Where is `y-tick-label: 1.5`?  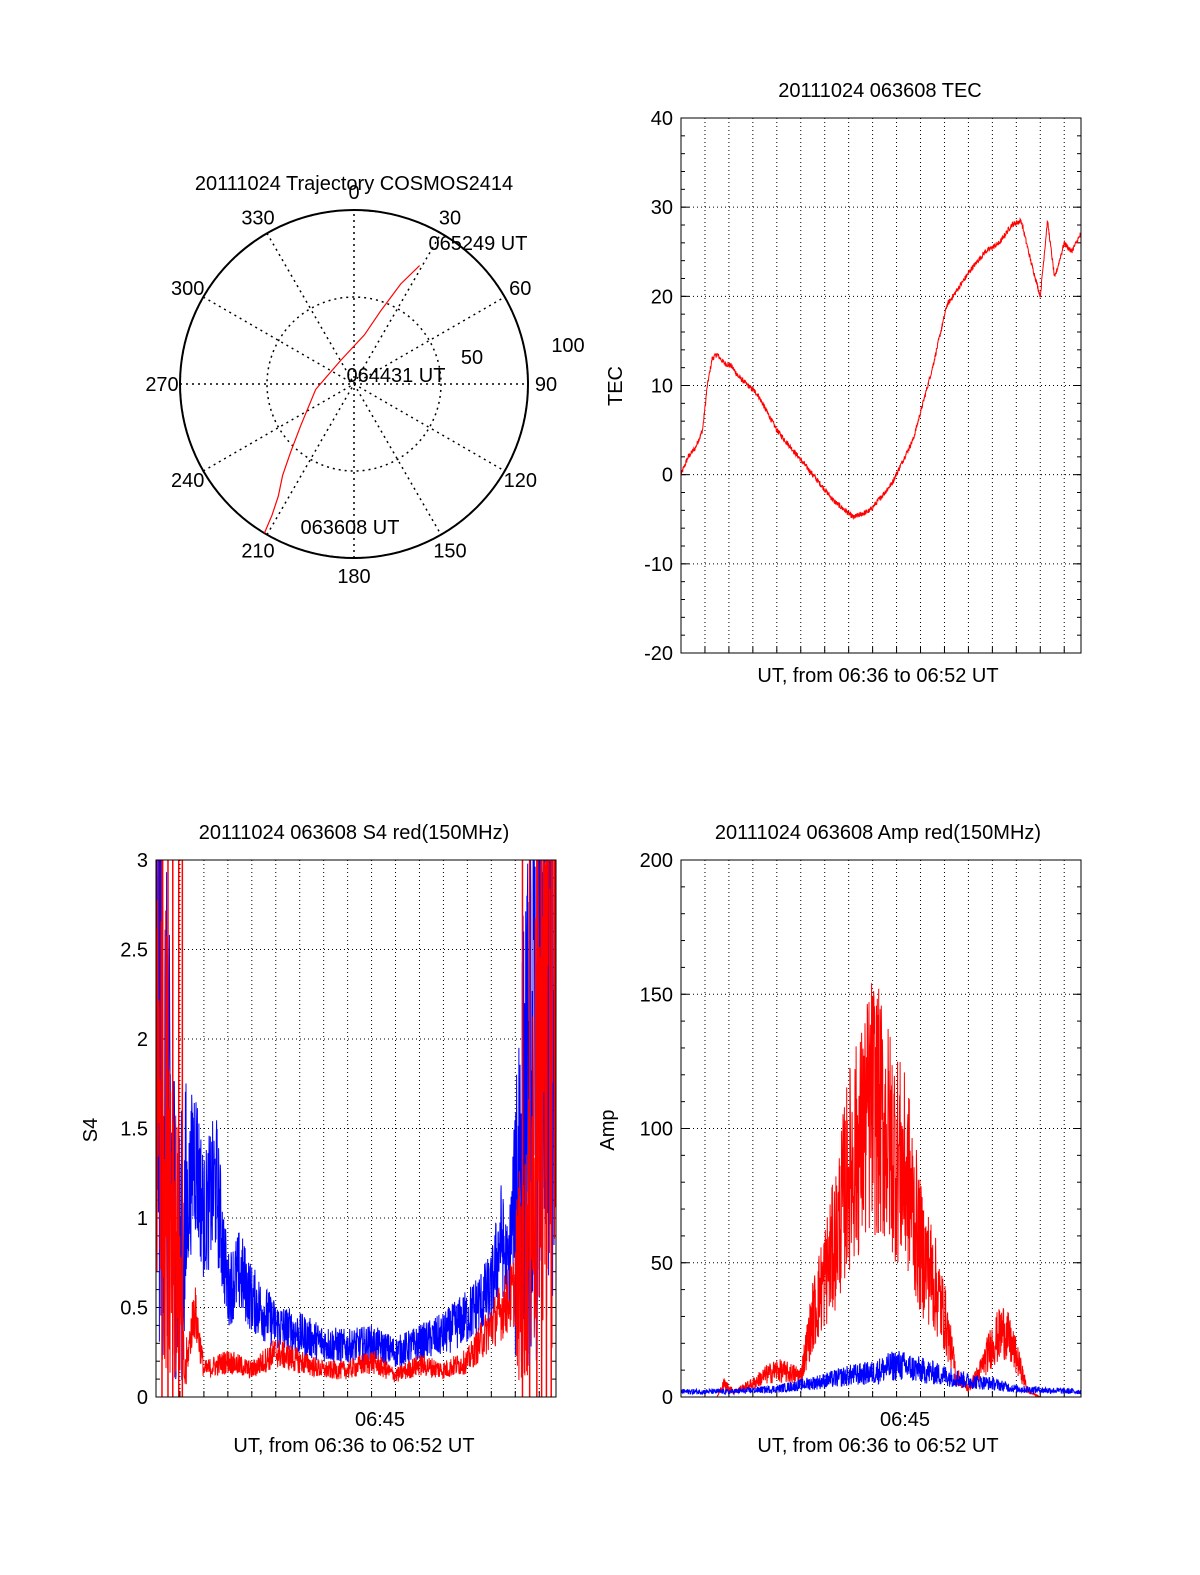
y-tick-label: 1.5 is located at coordinates (134, 1130).